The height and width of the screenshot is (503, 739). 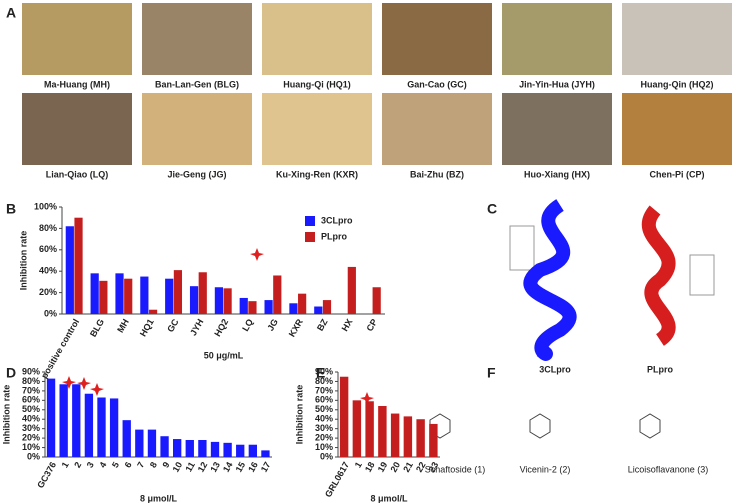 What do you see at coordinates (296, 328) in the screenshot?
I see `x-tick-label: KXR` at bounding box center [296, 328].